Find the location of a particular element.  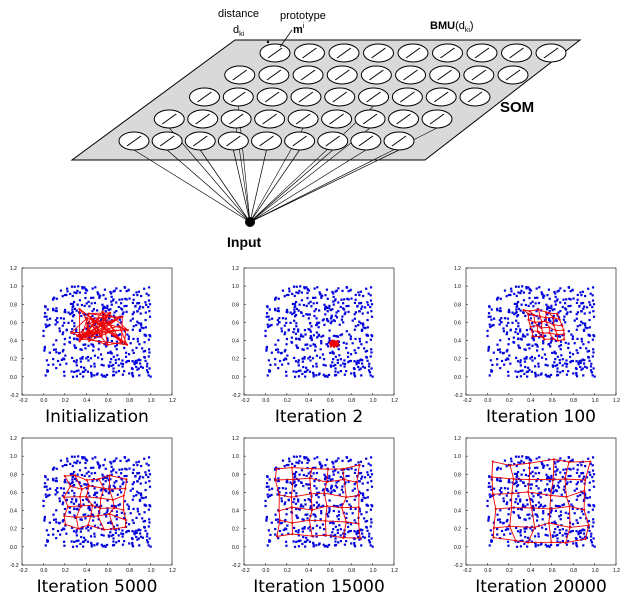

x-tick-label: 0.0 is located at coordinates (43, 401).